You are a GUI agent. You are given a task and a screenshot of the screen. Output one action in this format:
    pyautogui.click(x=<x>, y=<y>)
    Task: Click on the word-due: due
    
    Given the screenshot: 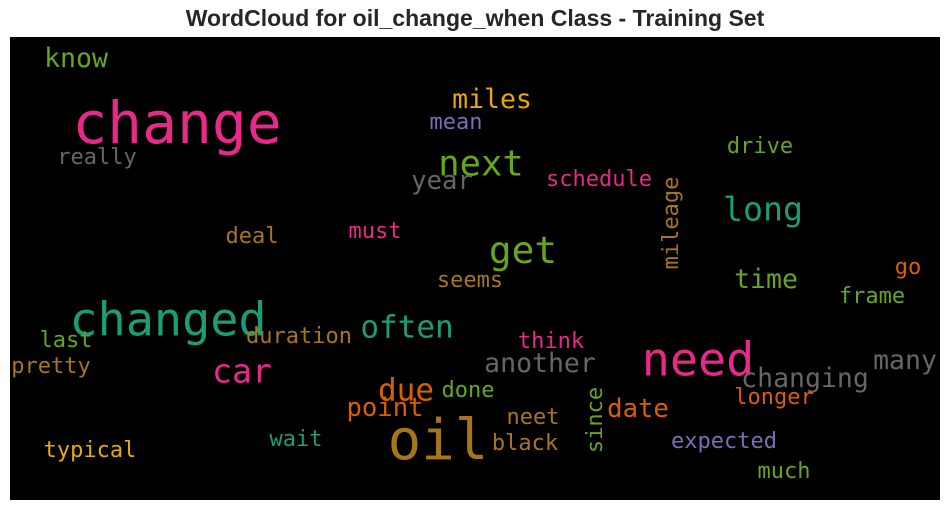 What is the action you would take?
    pyautogui.click(x=406, y=390)
    